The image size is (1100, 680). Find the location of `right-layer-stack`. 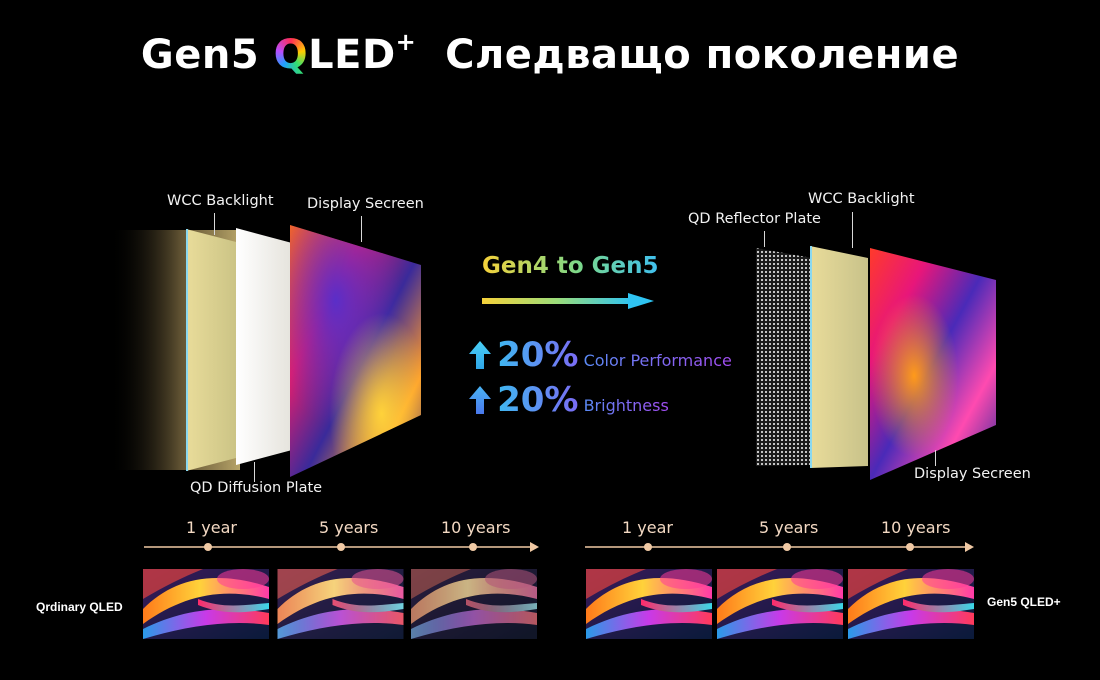

right-layer-stack is located at coordinates (876, 363).